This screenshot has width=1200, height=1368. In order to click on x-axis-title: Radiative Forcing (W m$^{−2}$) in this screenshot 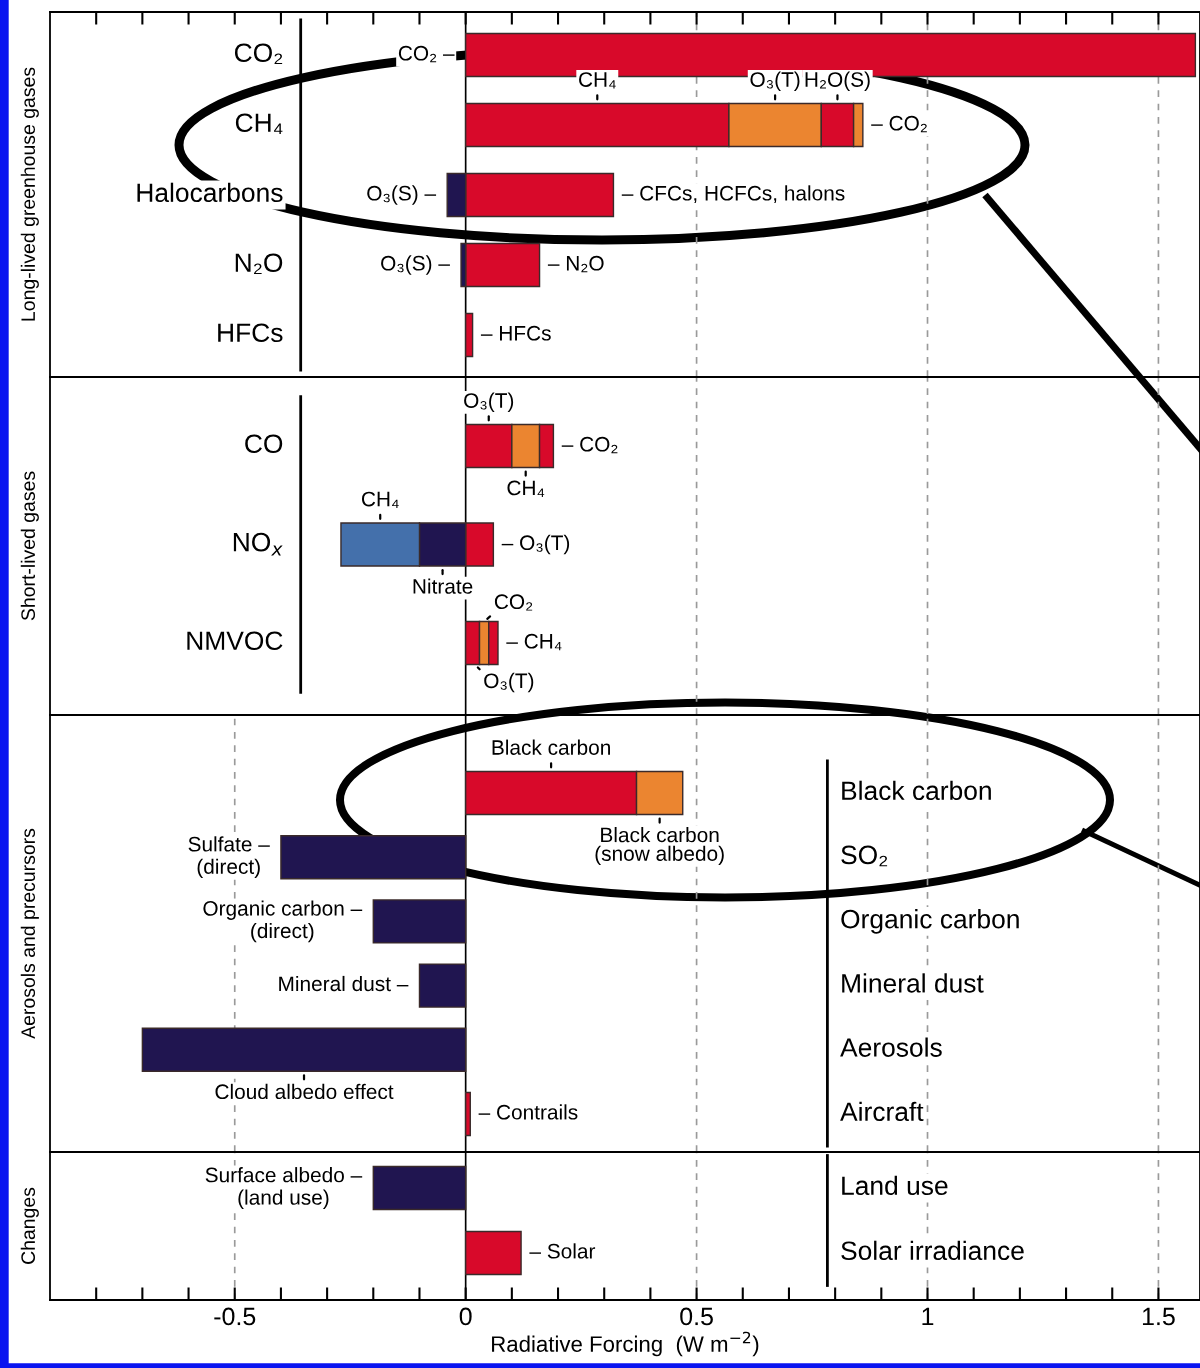, I will do `click(625, 1344)`.